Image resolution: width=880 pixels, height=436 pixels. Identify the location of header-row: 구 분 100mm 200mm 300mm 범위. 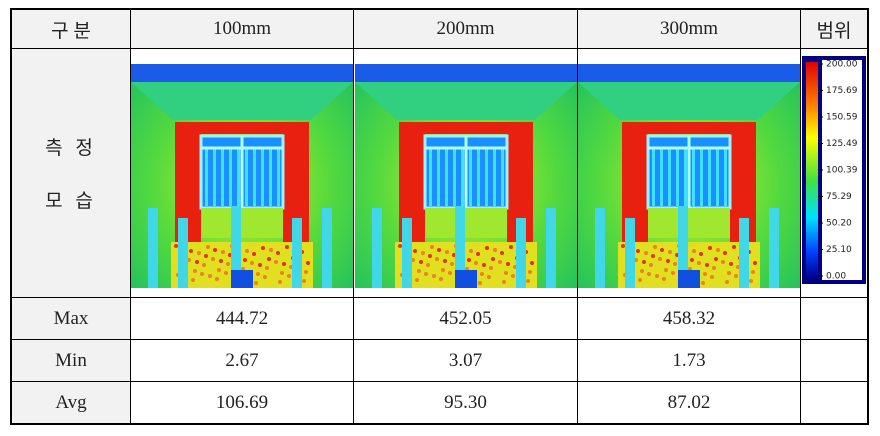
(439, 28).